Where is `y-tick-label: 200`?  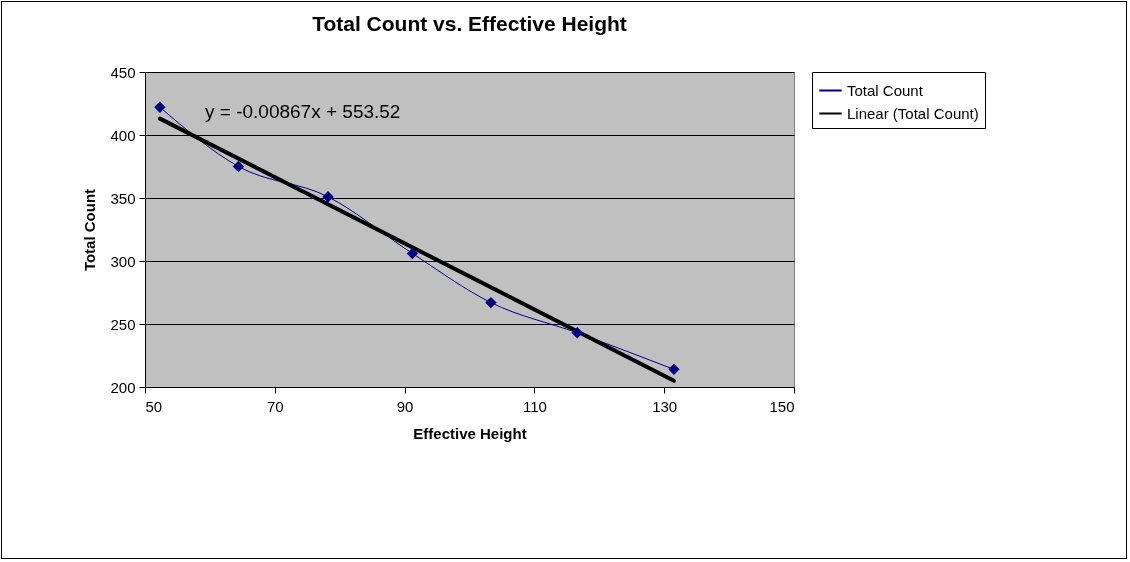
y-tick-label: 200 is located at coordinates (123, 387).